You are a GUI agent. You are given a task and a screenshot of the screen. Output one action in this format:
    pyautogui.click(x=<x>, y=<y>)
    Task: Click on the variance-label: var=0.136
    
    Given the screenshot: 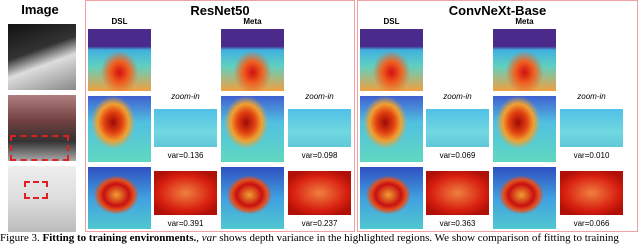 What is the action you would take?
    pyautogui.click(x=185, y=155)
    